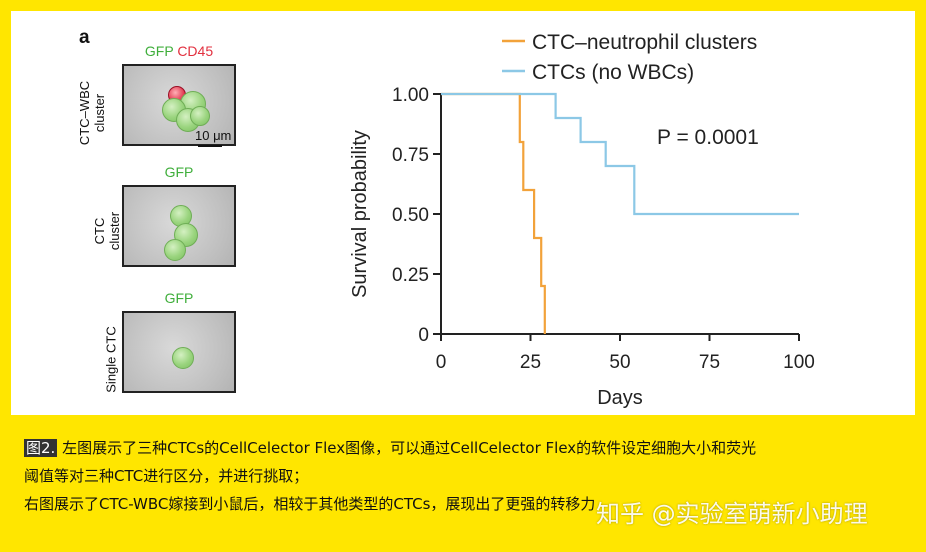 This screenshot has height=552, width=926. What do you see at coordinates (179, 105) in the screenshot?
I see `image-ctc-wbc-cluster` at bounding box center [179, 105].